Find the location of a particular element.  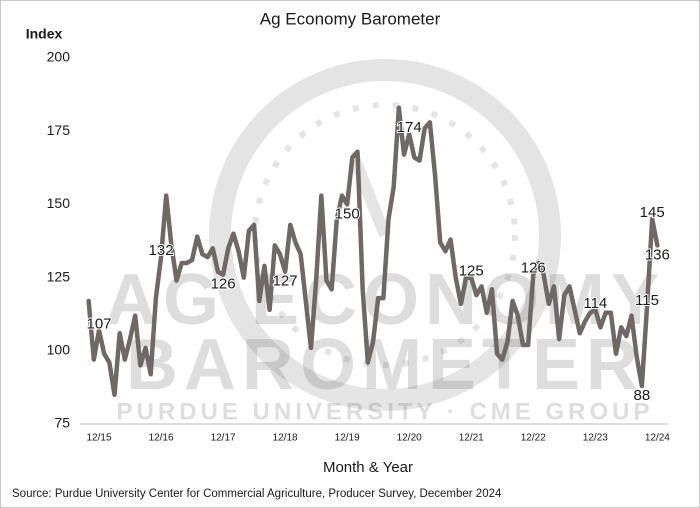

x-tick-label: 12/17 is located at coordinates (223, 438).